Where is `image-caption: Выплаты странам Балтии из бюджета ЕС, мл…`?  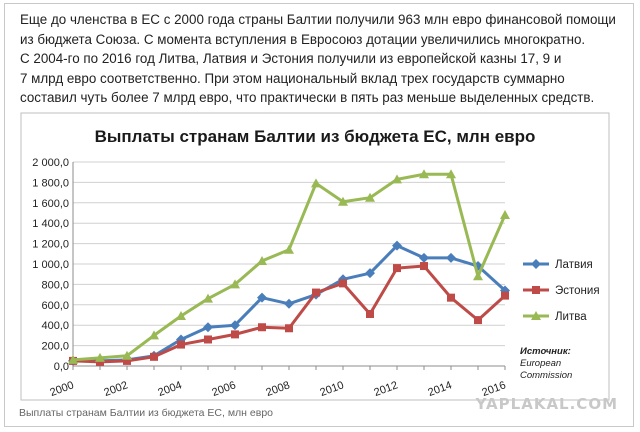
image-caption: Выплаты странам Балтии из бюджета ЕС, мл… is located at coordinates (146, 413).